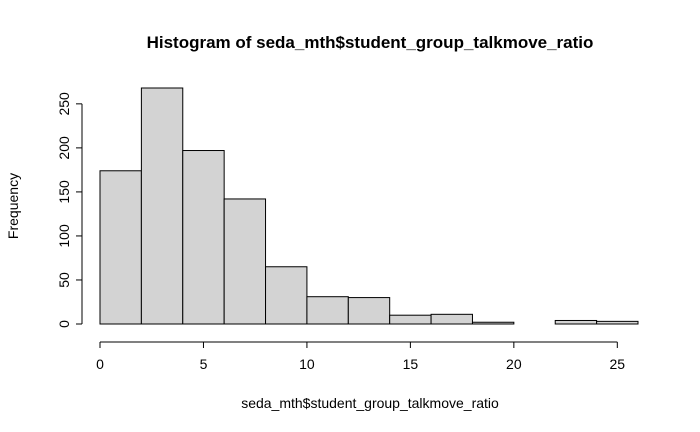 This screenshot has width=700, height=432. Describe the element at coordinates (204, 364) in the screenshot. I see `x-tick-label: 5` at that location.